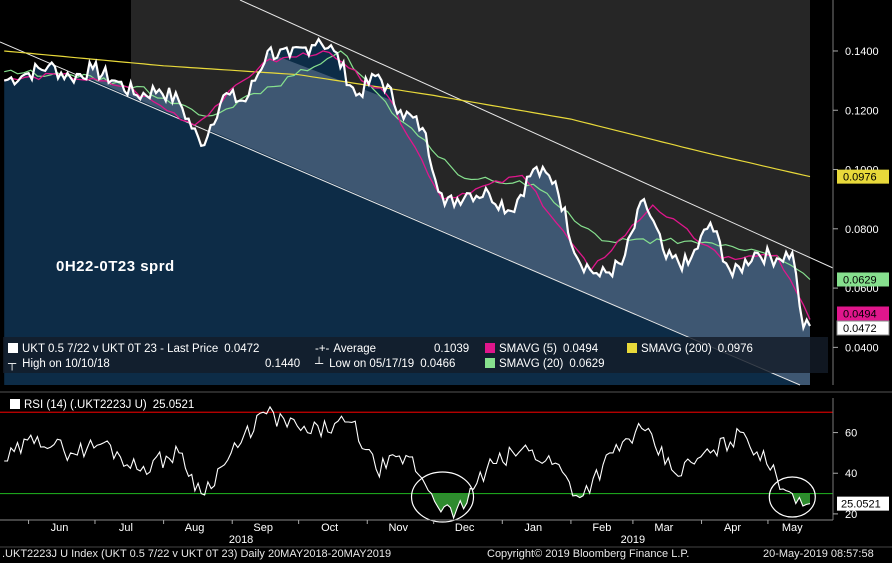  What do you see at coordinates (12, 364) in the screenshot?
I see `high-marker-icon: ┬` at bounding box center [12, 364].